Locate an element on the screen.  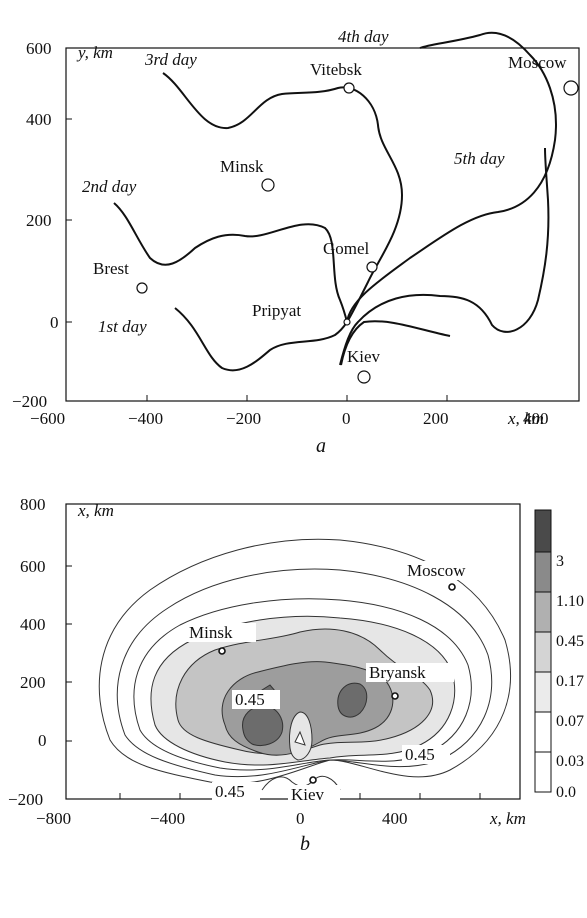
city-label-brest: Brest is located at coordinates (111, 268).